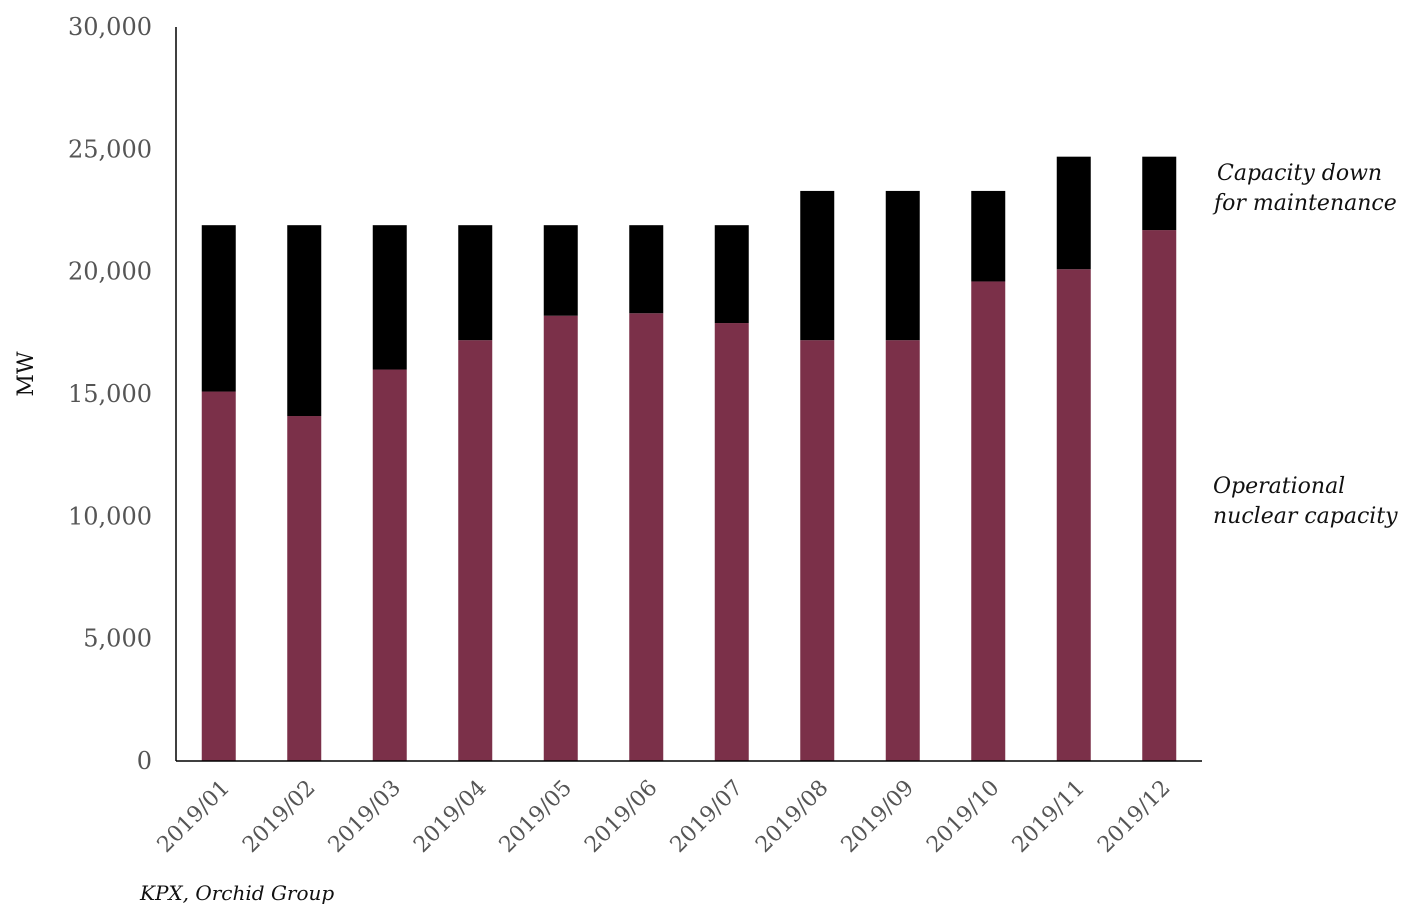 The height and width of the screenshot is (921, 1427). Describe the element at coordinates (792, 817) in the screenshot. I see `x-tick-label: 2019/08` at that location.